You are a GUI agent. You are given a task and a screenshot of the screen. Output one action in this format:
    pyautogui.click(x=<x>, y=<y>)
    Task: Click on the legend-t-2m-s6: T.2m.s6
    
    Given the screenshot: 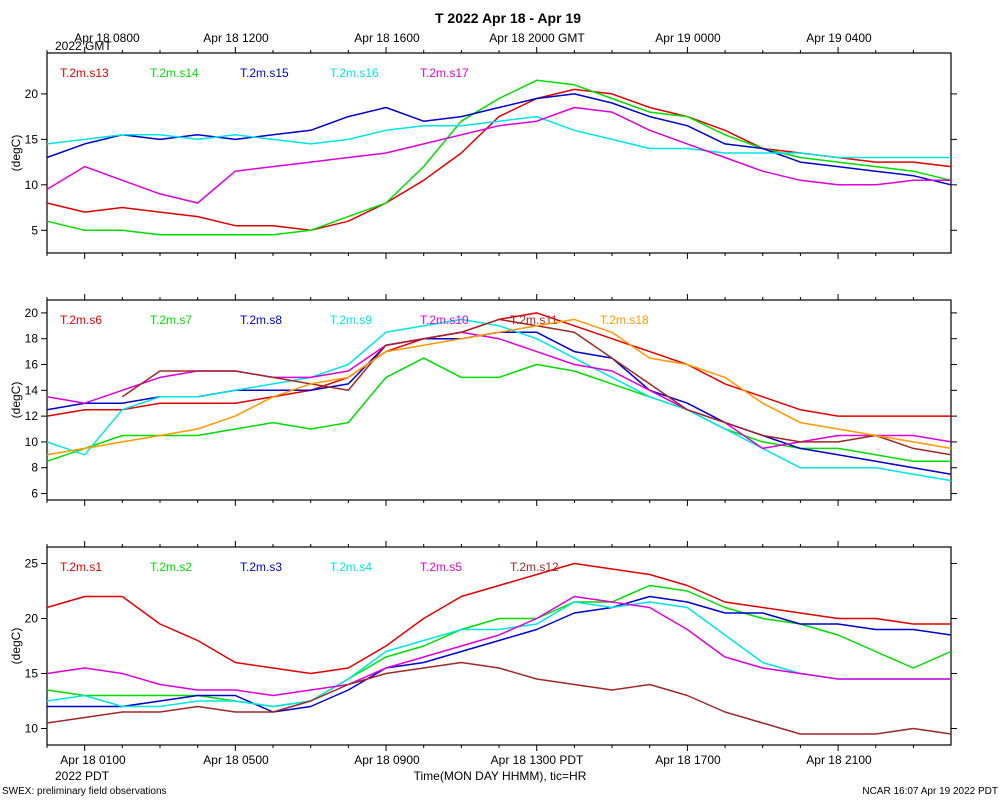 What is the action you would take?
    pyautogui.click(x=81, y=320)
    